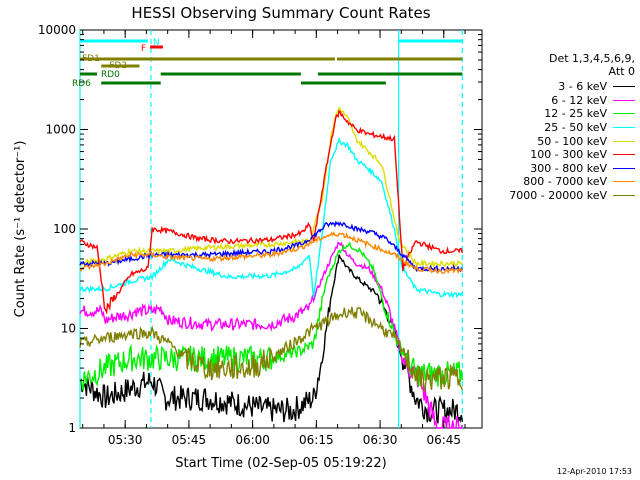  Describe the element at coordinates (594, 471) in the screenshot. I see `timestamp: 12-Apr-2010 17:53` at that location.